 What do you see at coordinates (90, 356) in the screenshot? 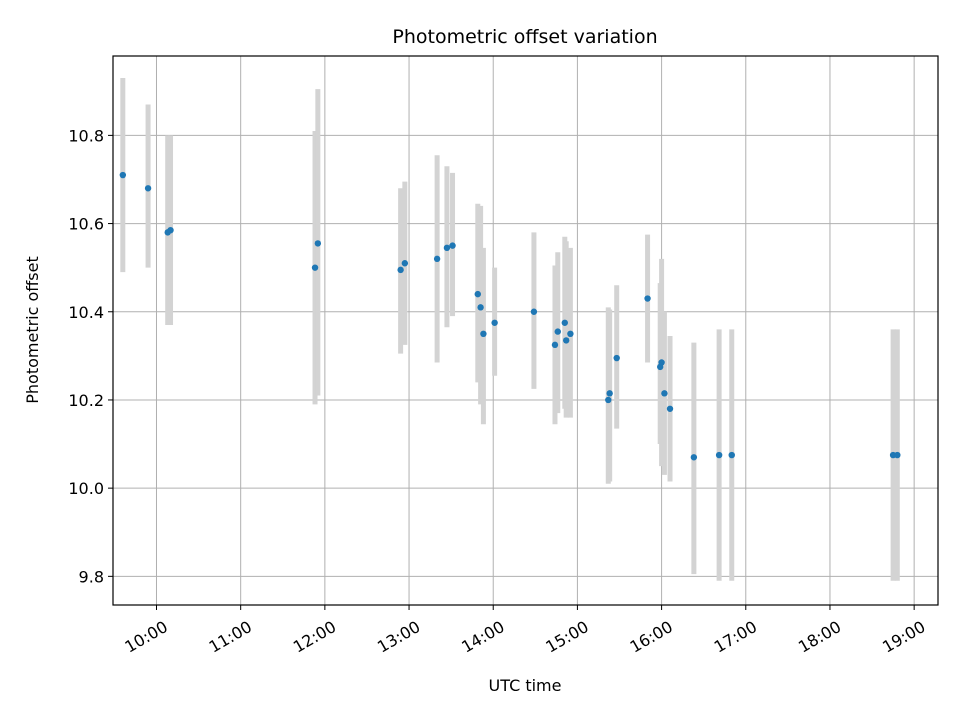
I see `y-axis: 9.8 10.0 10.2 10.4 10.6 10.8` at bounding box center [90, 356].